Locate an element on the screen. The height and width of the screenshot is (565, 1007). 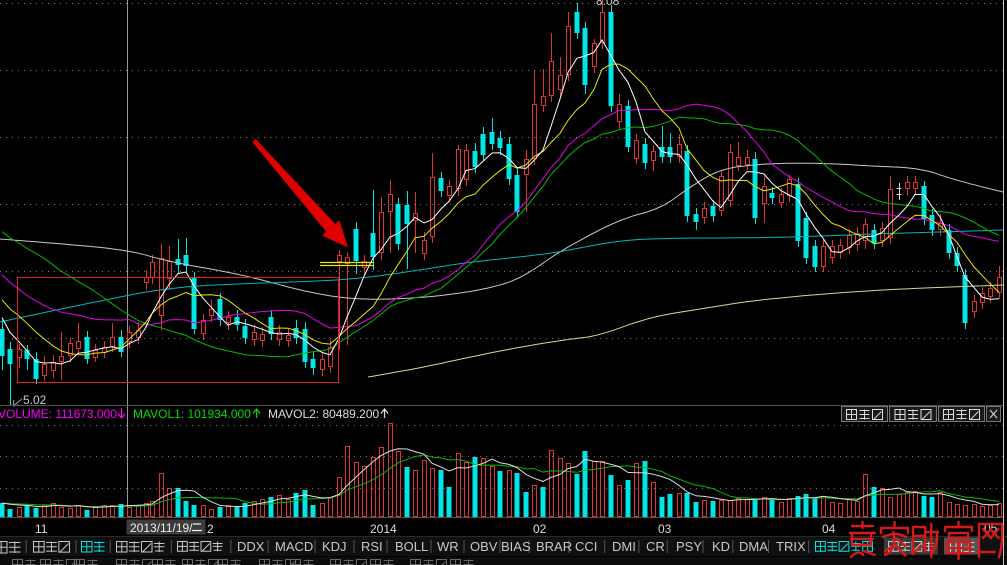
svg-text: 02 is located at coordinates (540, 529).